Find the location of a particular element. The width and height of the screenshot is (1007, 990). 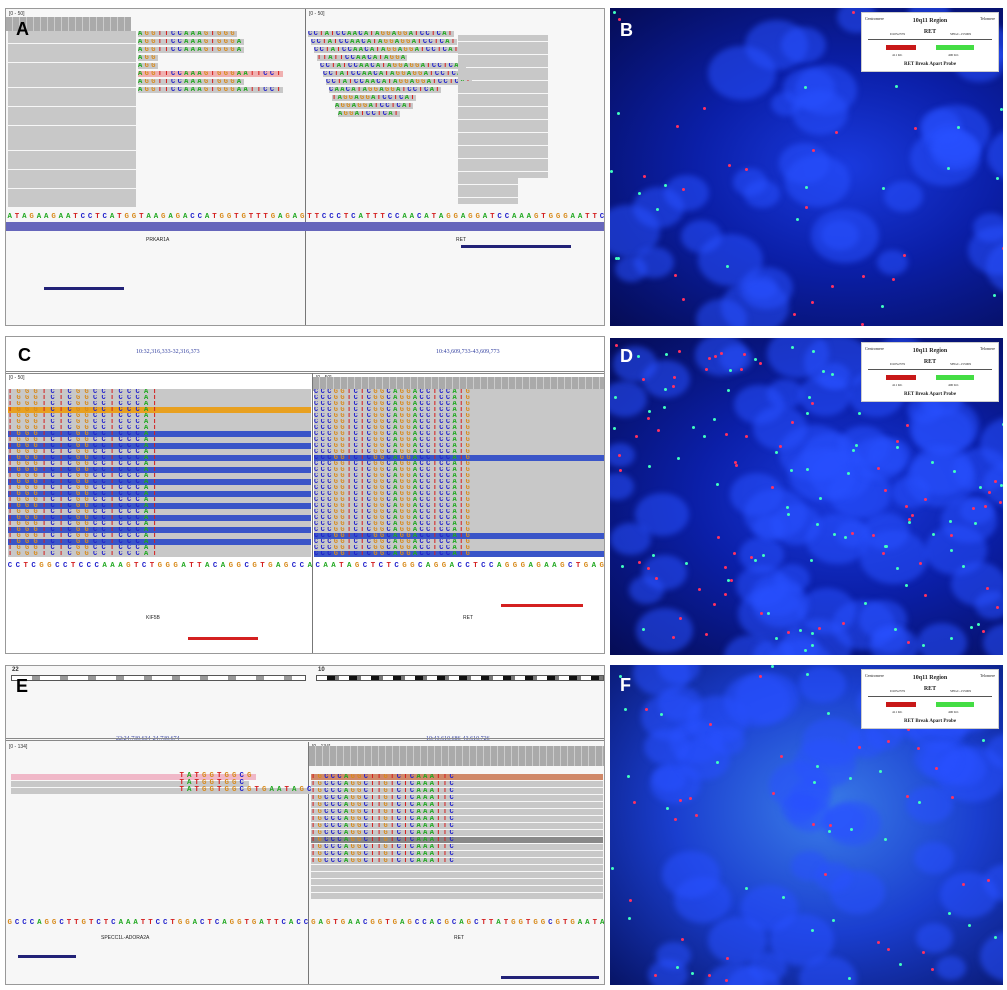

soft-clipped-read is located at coordinates (457, 868).